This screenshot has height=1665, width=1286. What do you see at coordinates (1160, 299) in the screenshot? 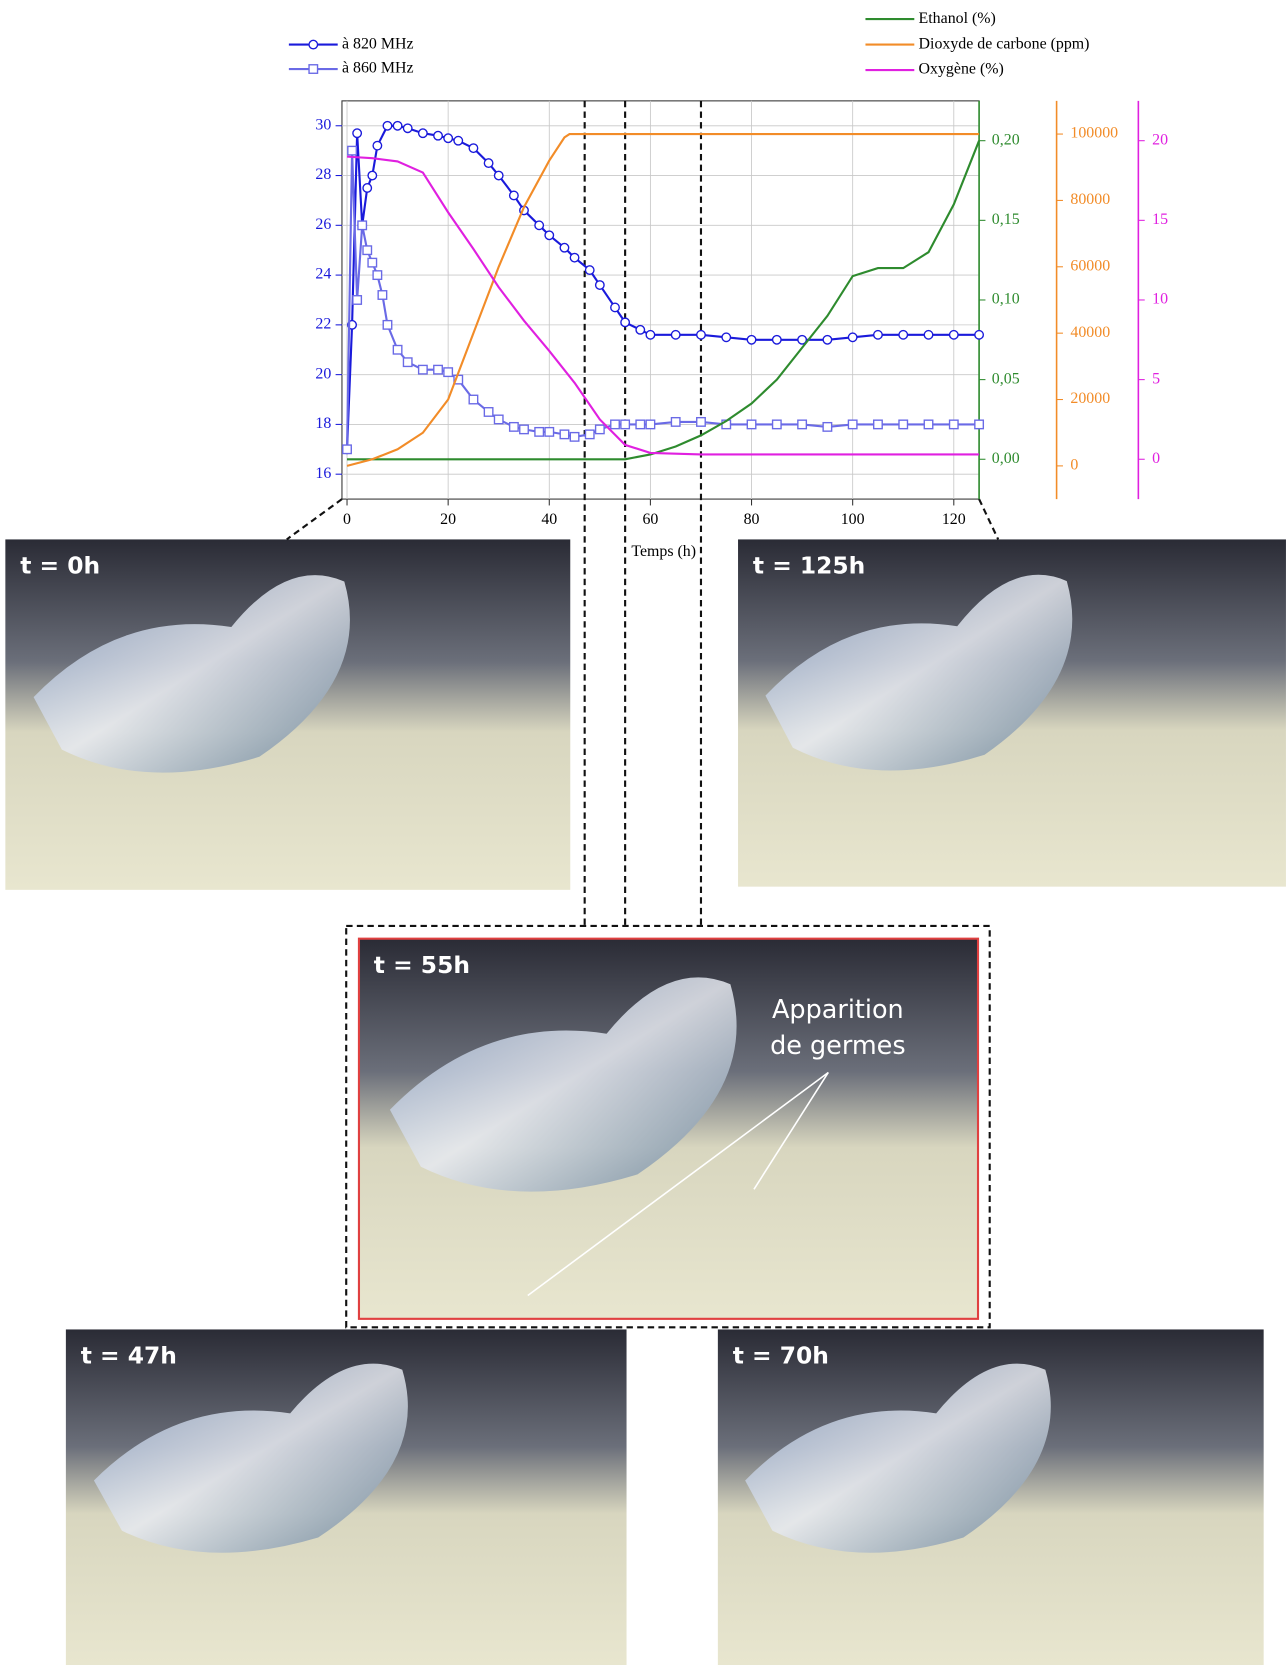
I see `y-tick-label: 10` at bounding box center [1160, 299].